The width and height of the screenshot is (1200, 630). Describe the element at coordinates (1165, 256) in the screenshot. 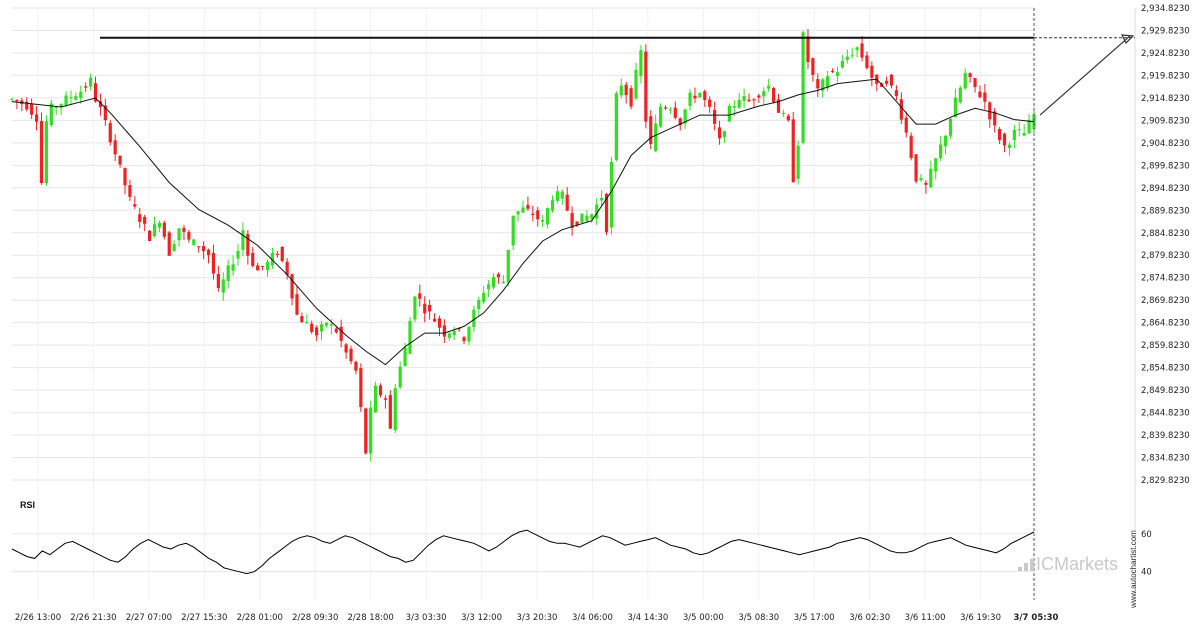

I see `y-axis-tick-label: 2,879.8230` at that location.